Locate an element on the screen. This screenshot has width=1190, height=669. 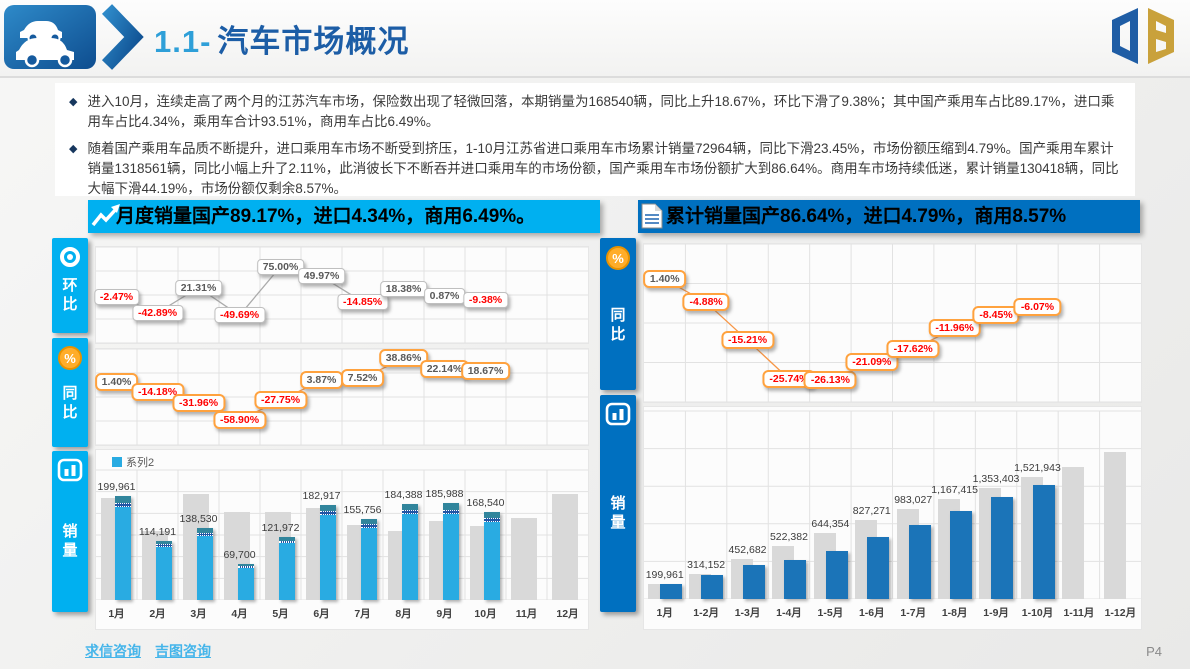
data-callout: 3.87% is located at coordinates (321, 380).